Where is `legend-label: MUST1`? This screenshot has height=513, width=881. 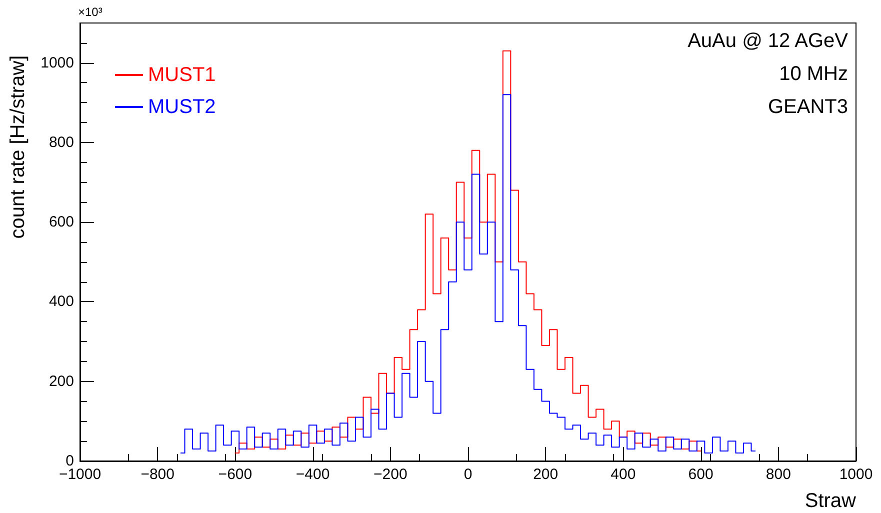
legend-label: MUST1 is located at coordinates (182, 75).